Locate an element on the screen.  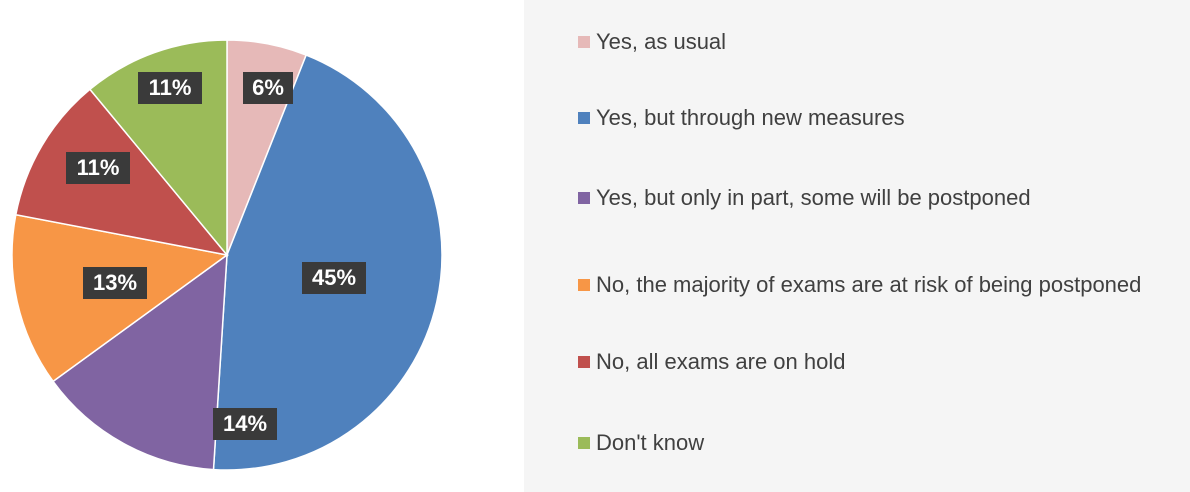
data-label: 6% is located at coordinates (268, 87).